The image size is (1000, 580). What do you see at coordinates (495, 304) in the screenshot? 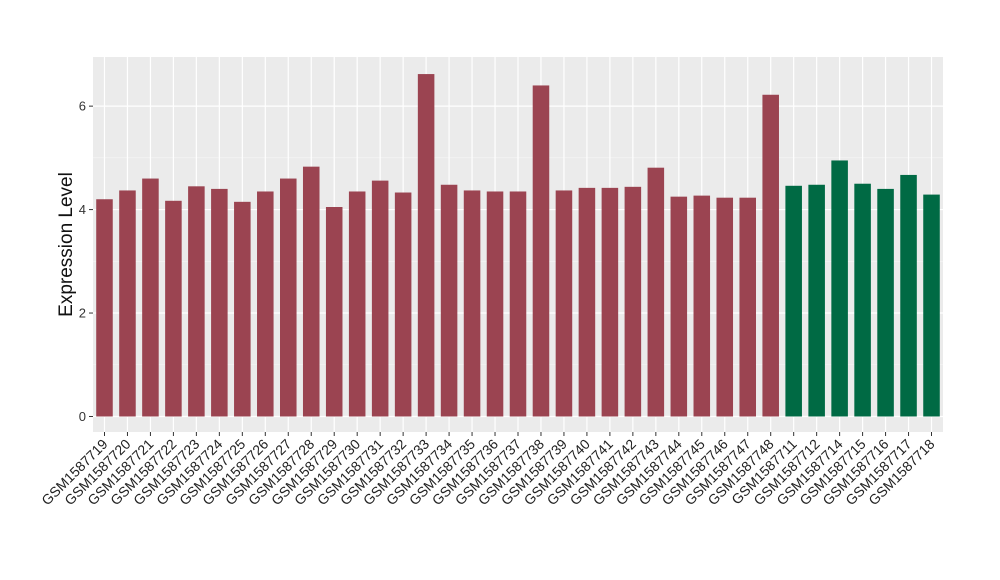
I see `bar-GSM1587736` at bounding box center [495, 304].